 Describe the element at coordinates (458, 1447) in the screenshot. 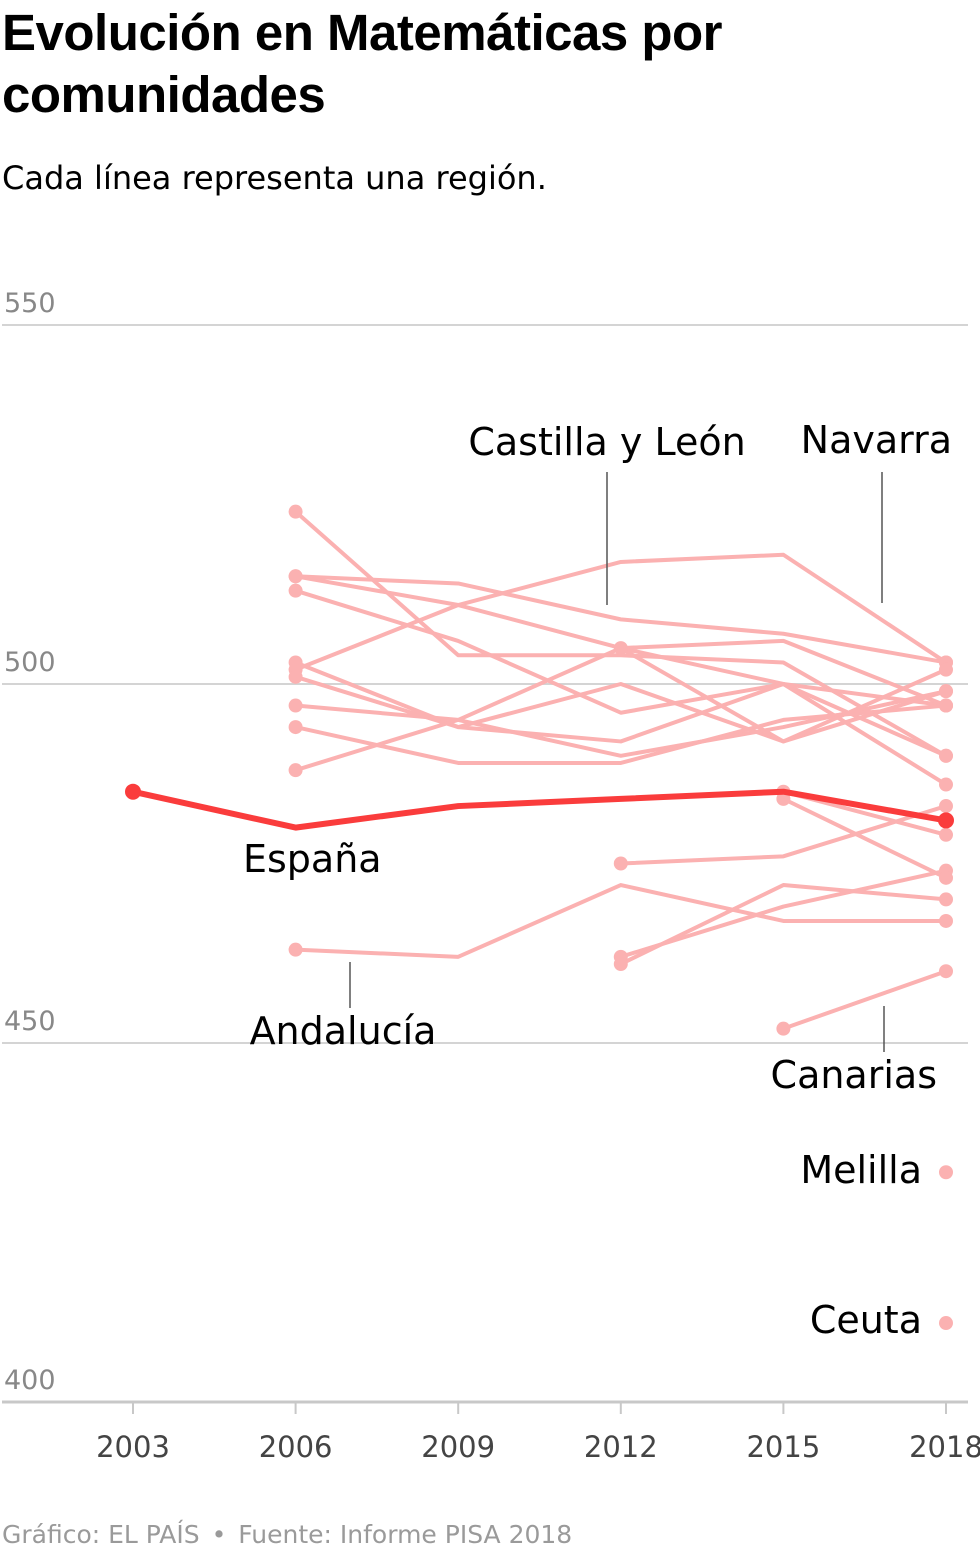

I see `x-tick-label: 2009` at that location.